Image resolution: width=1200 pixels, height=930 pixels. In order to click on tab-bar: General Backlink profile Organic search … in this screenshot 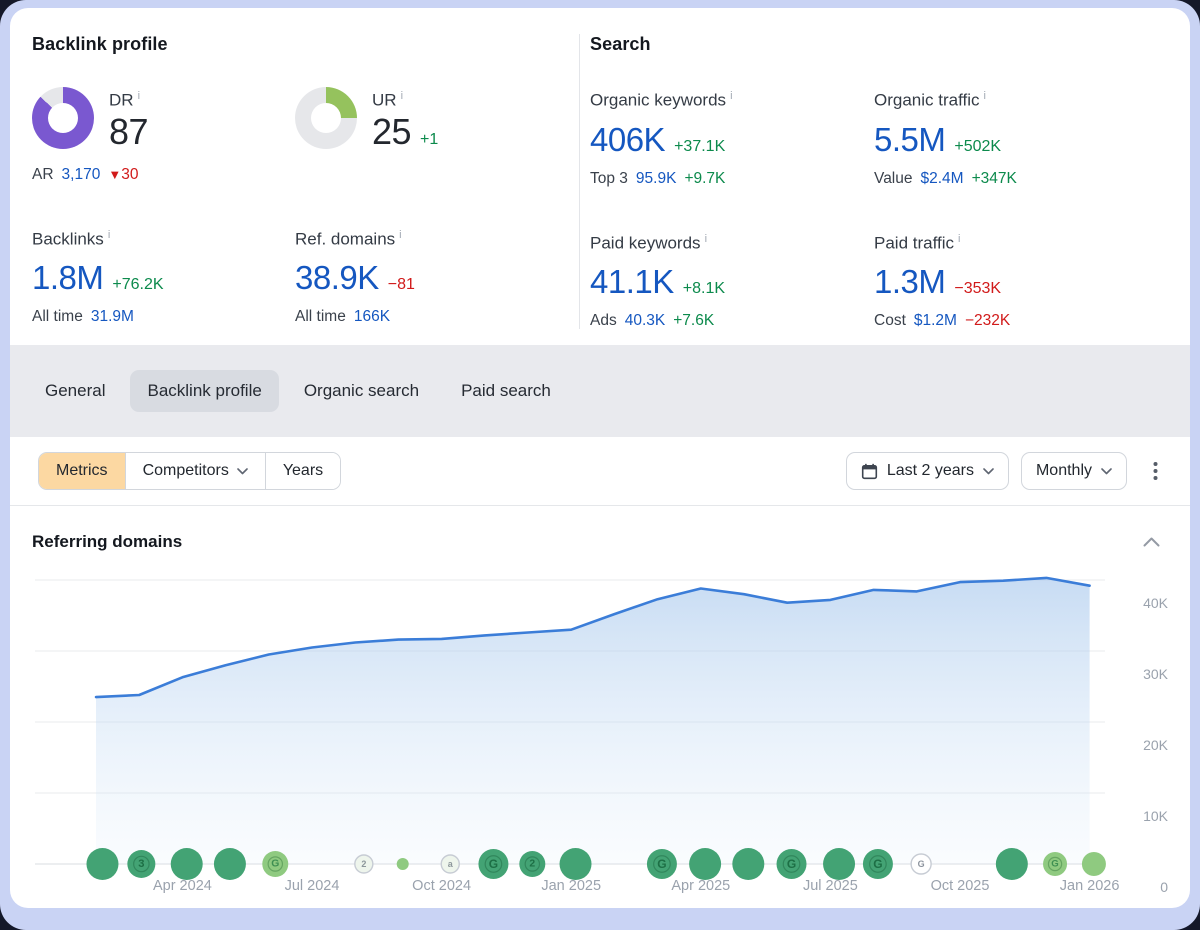, I will do `click(600, 391)`.